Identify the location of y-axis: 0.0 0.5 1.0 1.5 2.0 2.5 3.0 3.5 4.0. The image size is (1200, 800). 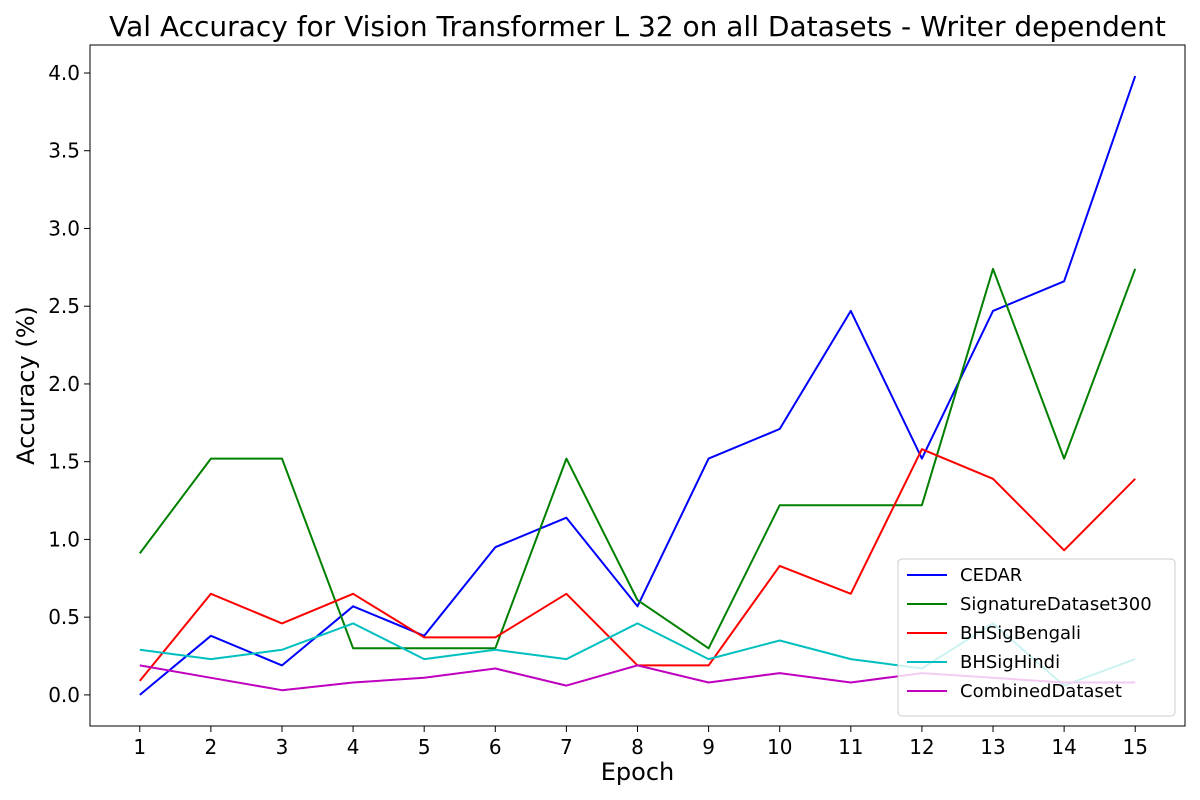
(69, 384).